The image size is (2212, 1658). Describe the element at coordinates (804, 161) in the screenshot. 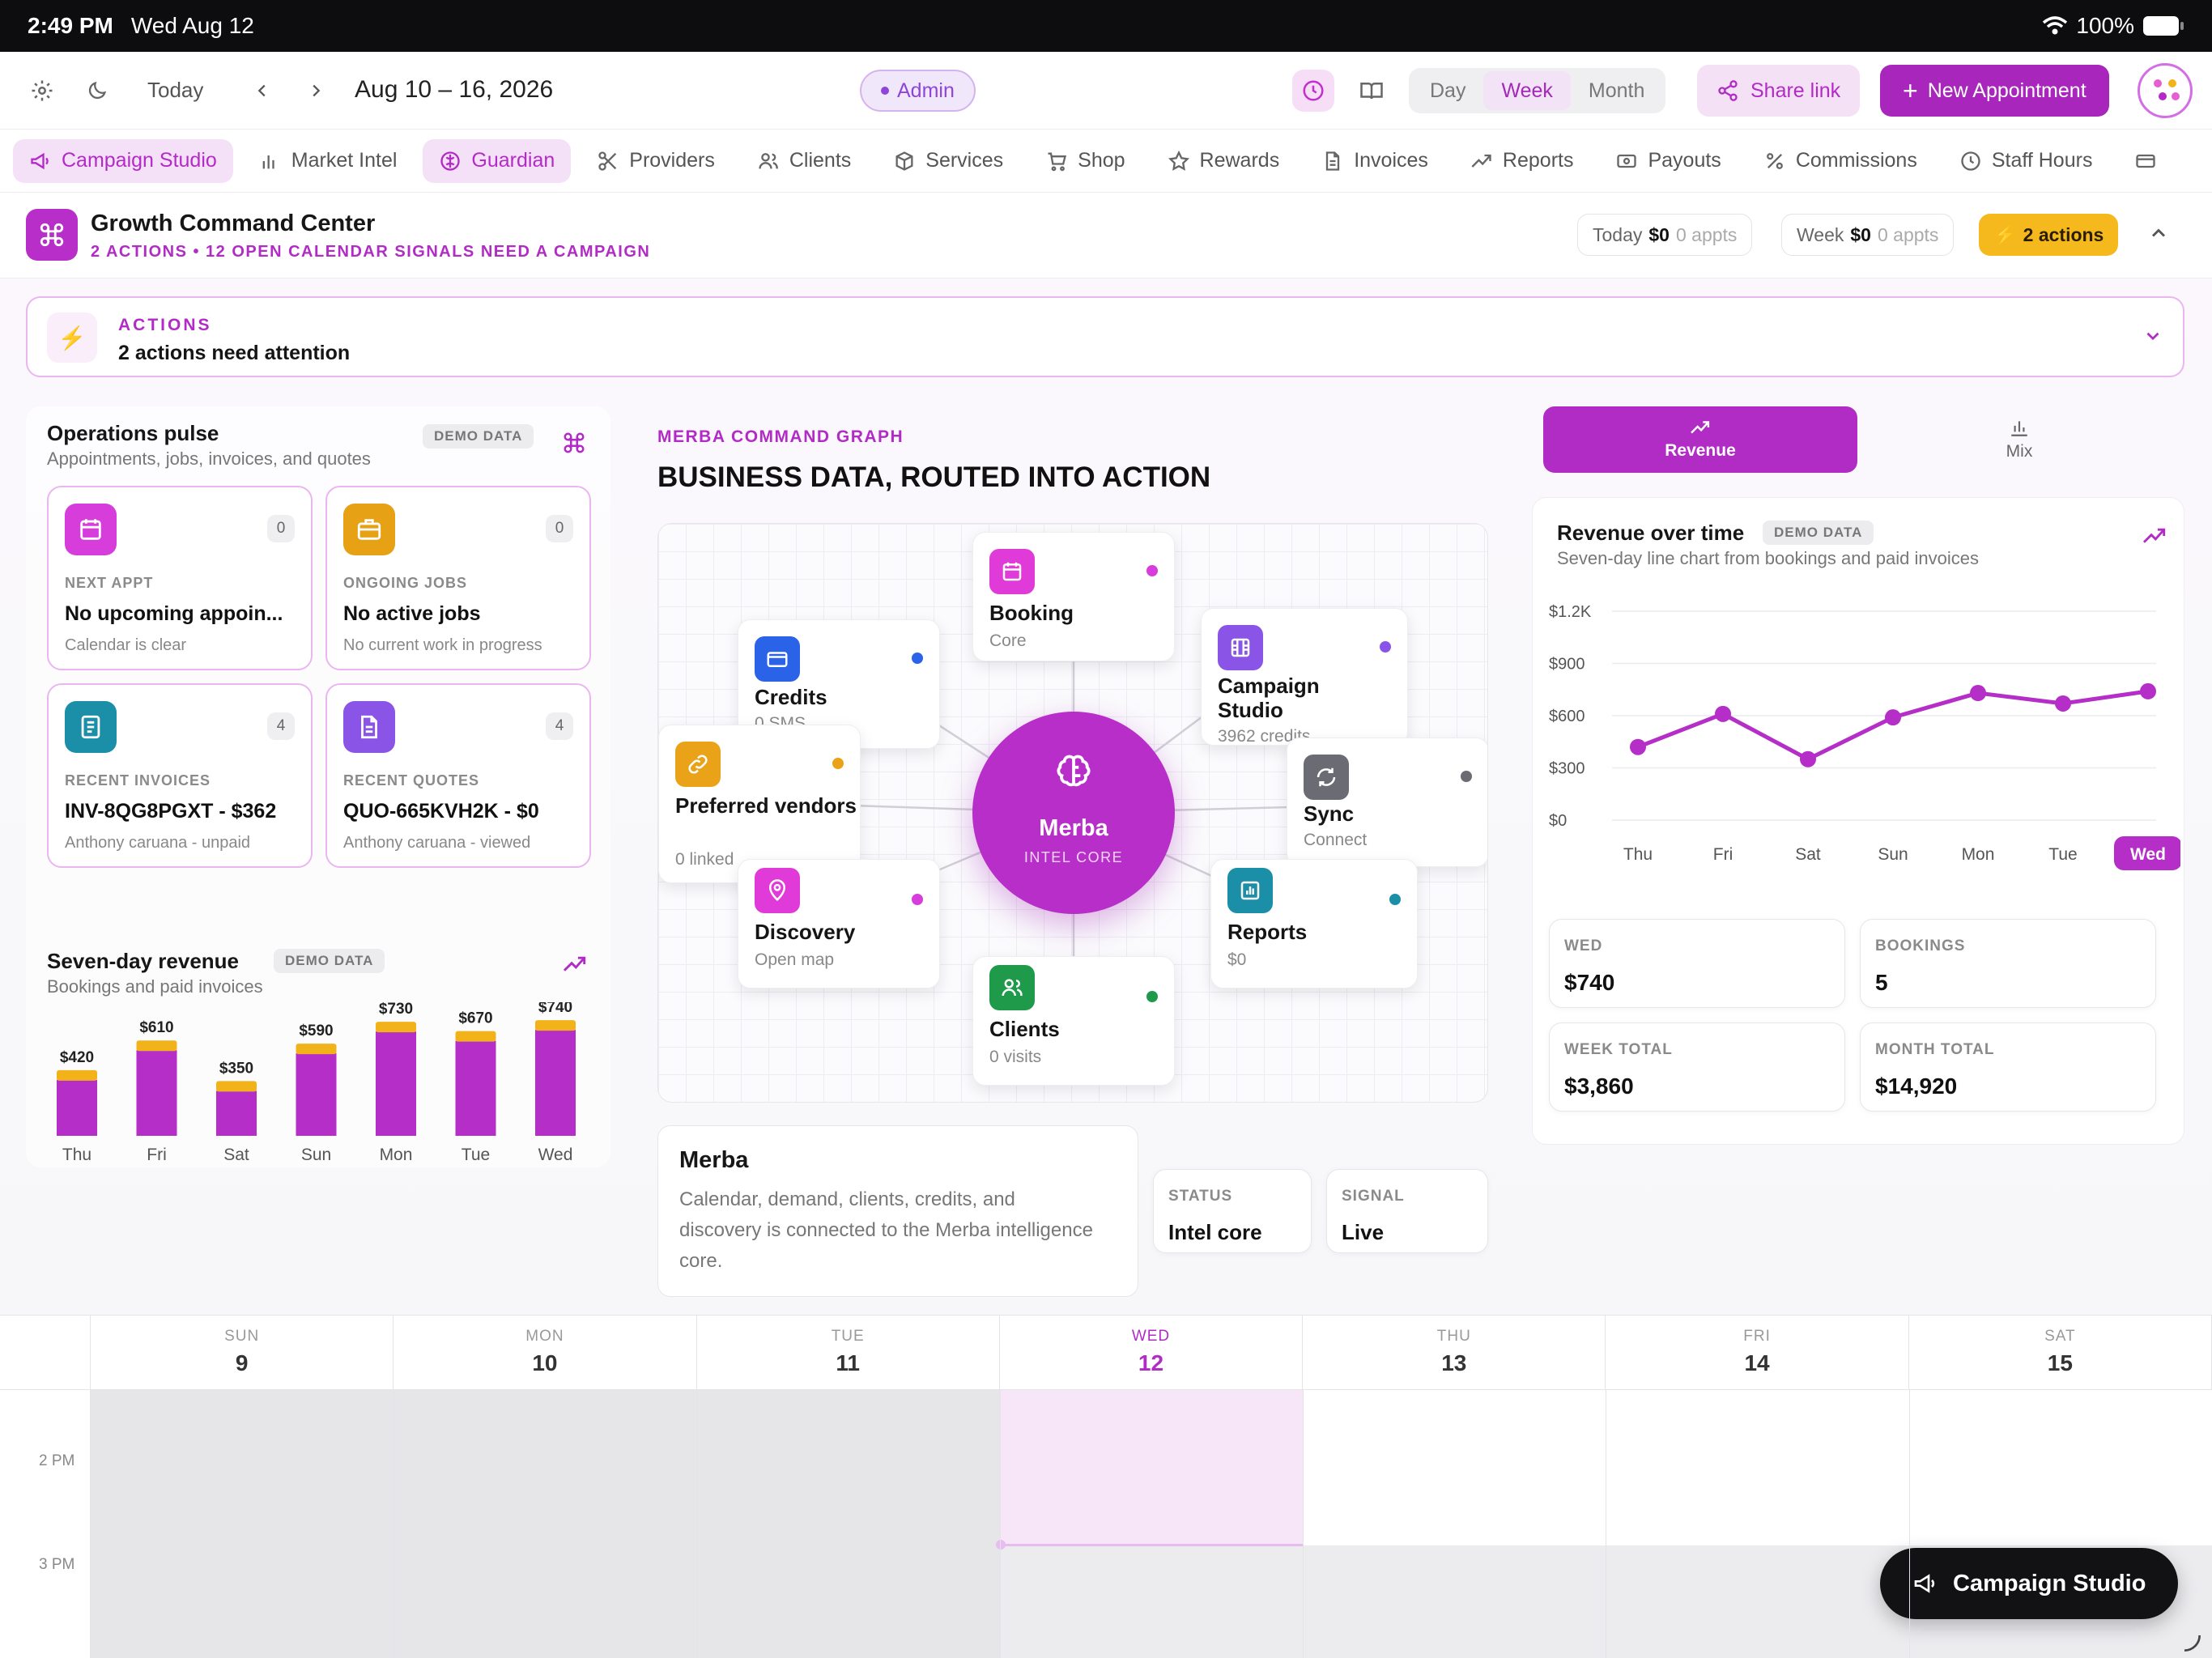

I see `nav-item-clients: Clients` at that location.